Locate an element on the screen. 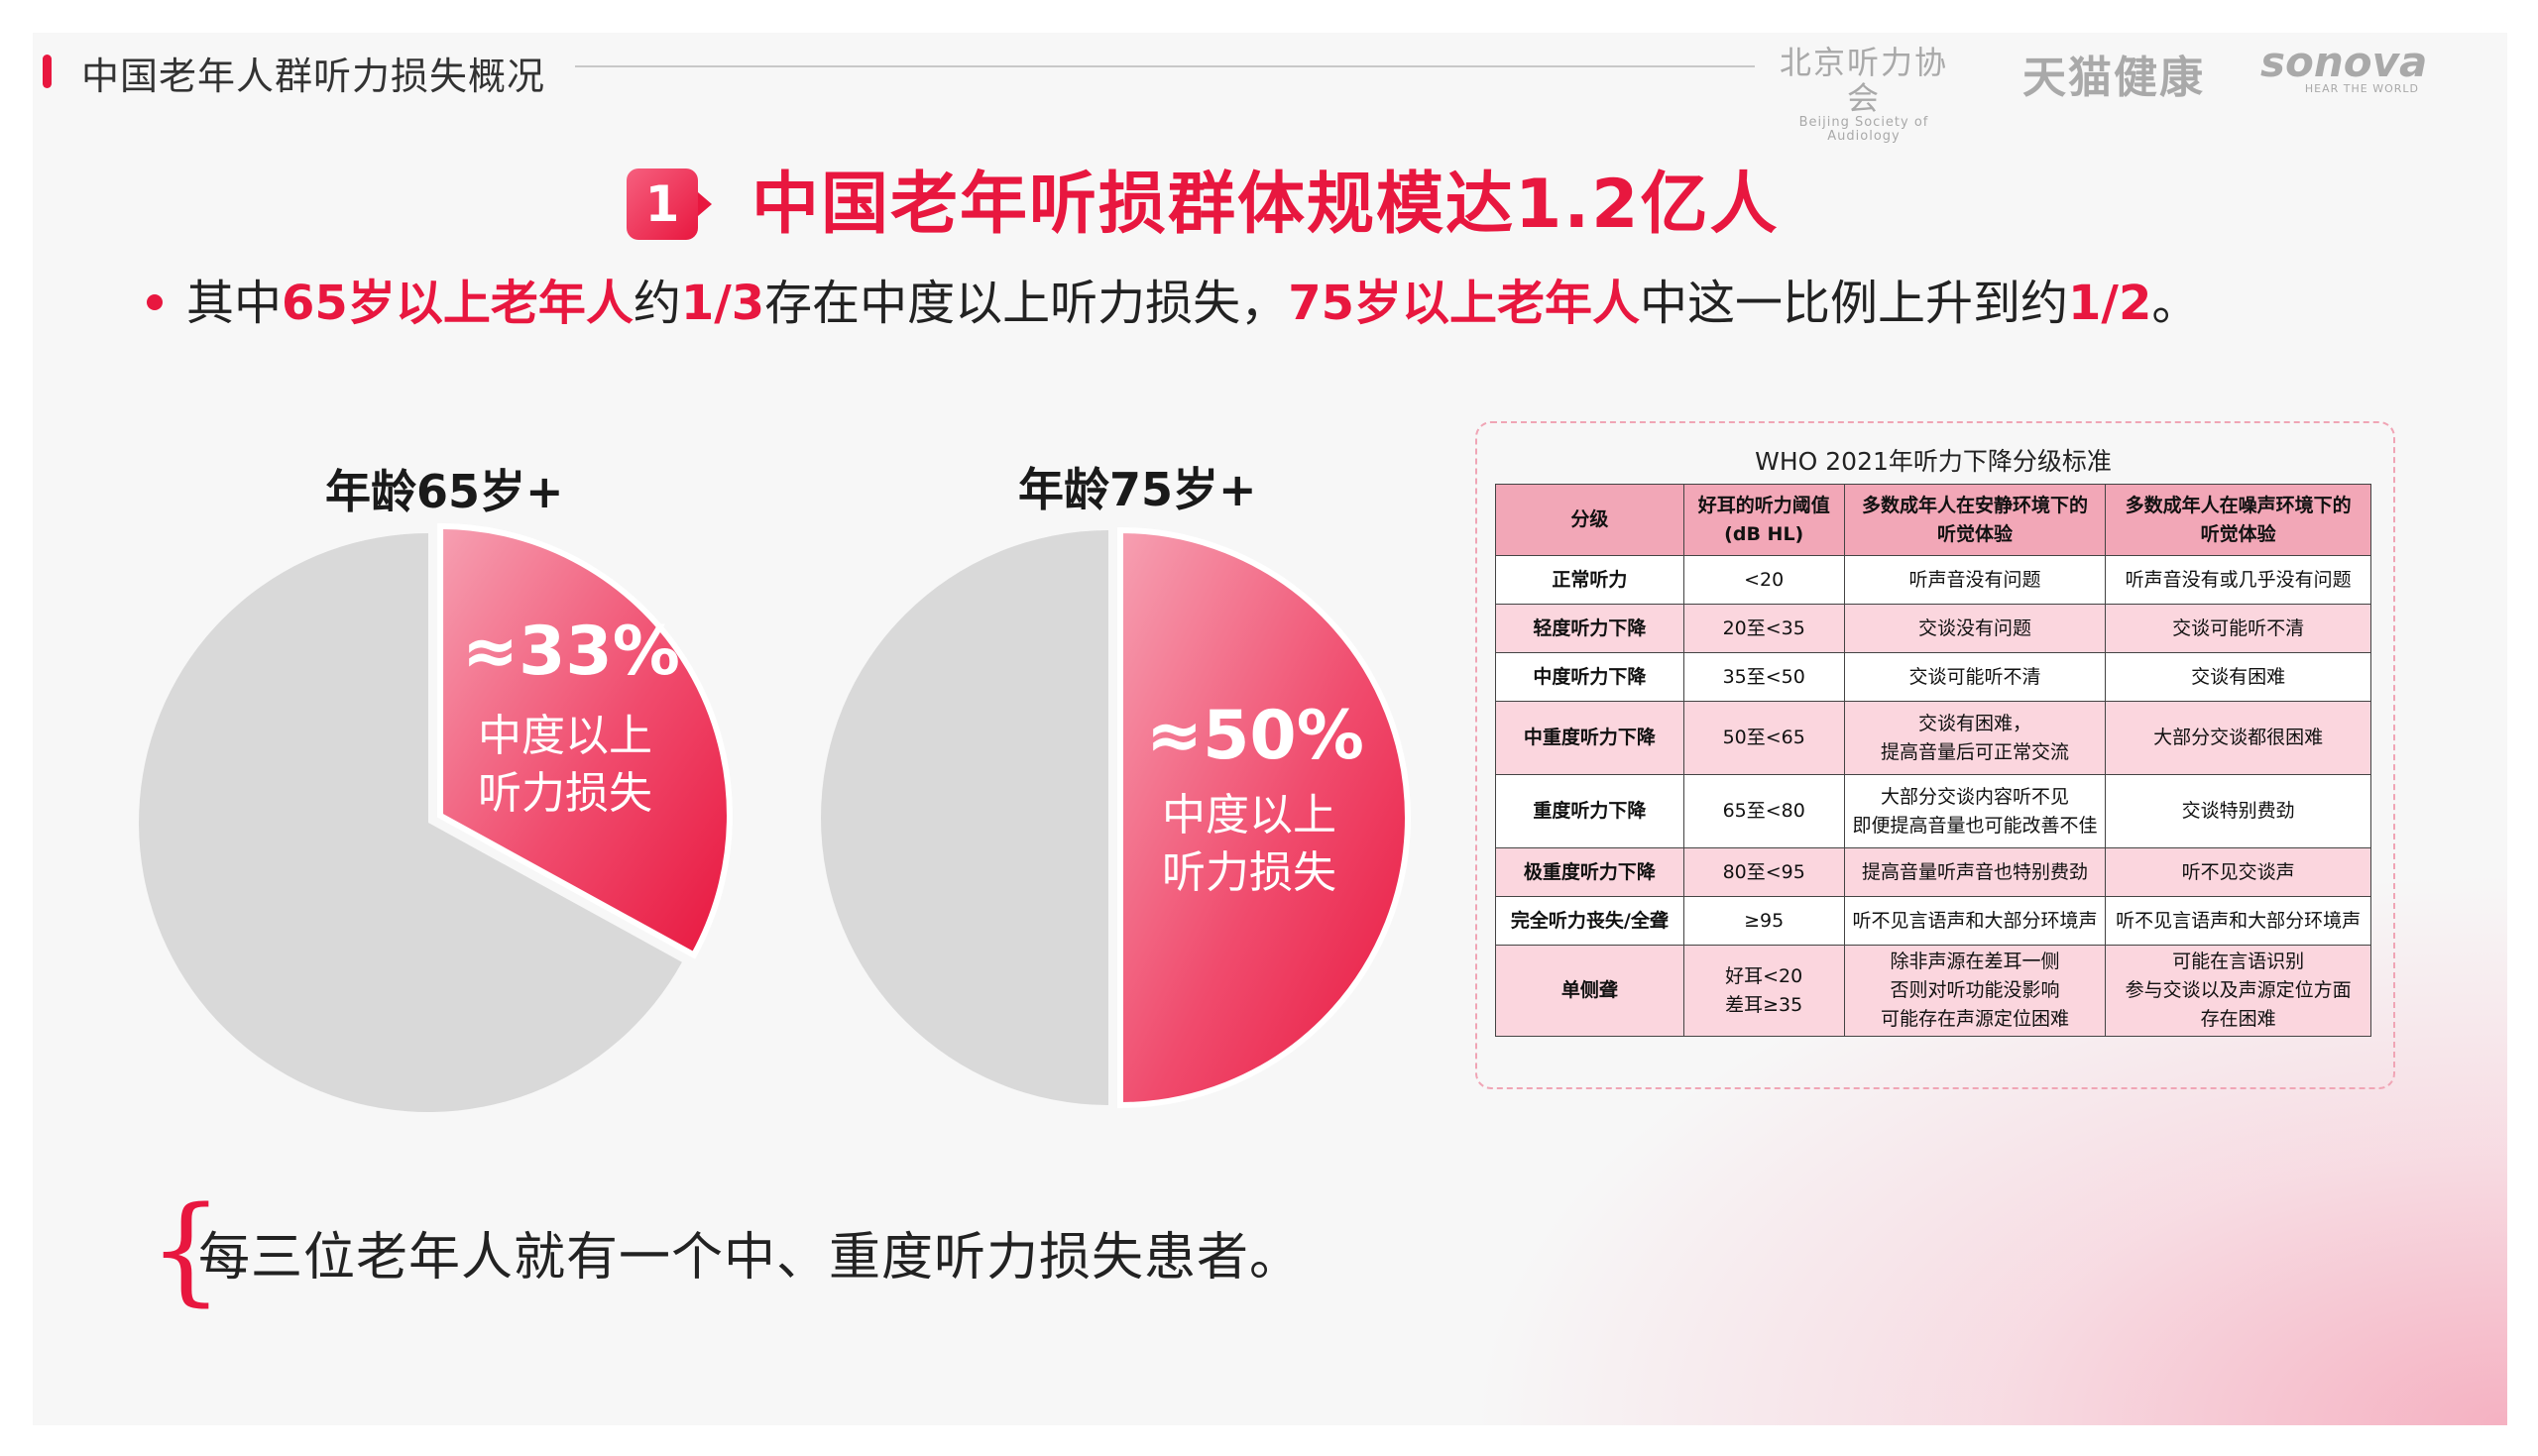 The height and width of the screenshot is (1456, 2538). bottom-summary: 每三位老年人就有一个中、重度听力损失患者。 is located at coordinates (750, 1258).